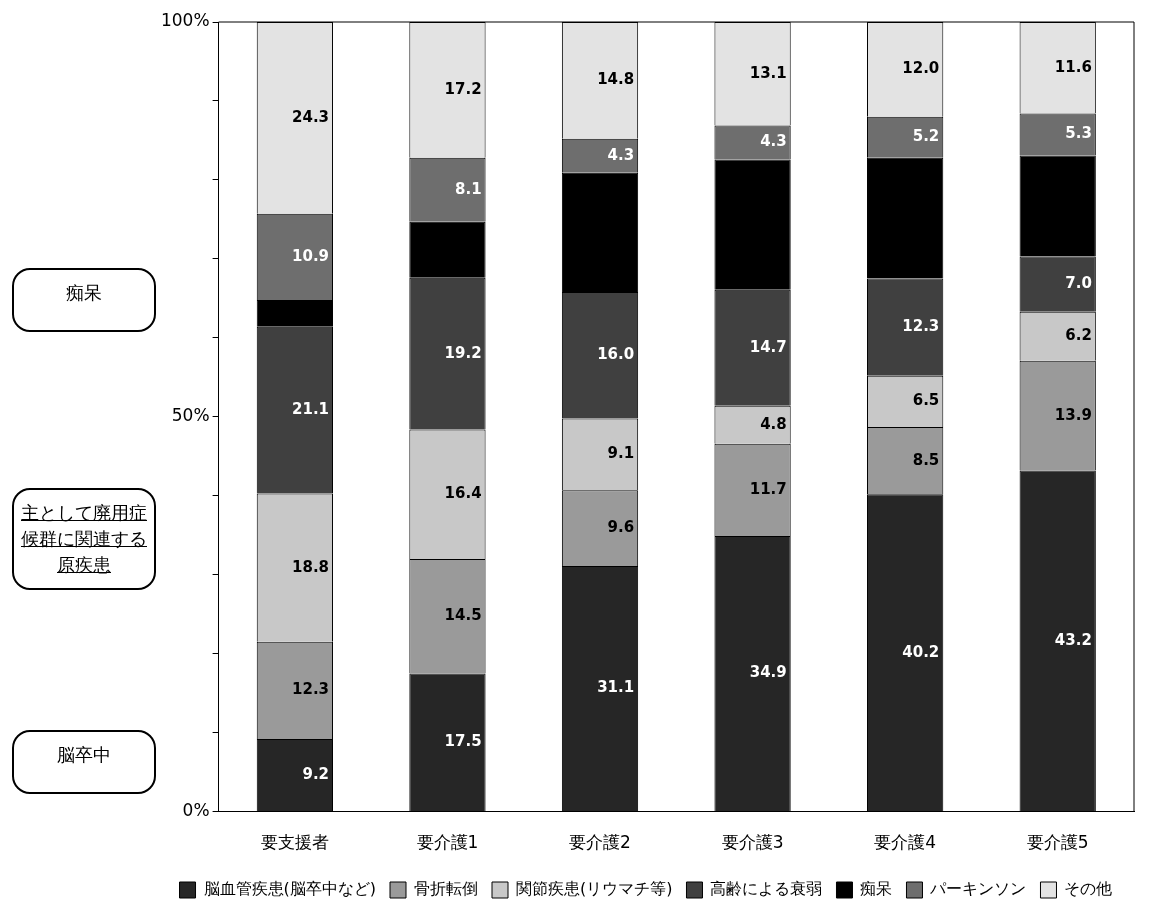 This screenshot has height=919, width=1152. What do you see at coordinates (311, 116) in the screenshot?
I see `data-label: 24.3` at bounding box center [311, 116].